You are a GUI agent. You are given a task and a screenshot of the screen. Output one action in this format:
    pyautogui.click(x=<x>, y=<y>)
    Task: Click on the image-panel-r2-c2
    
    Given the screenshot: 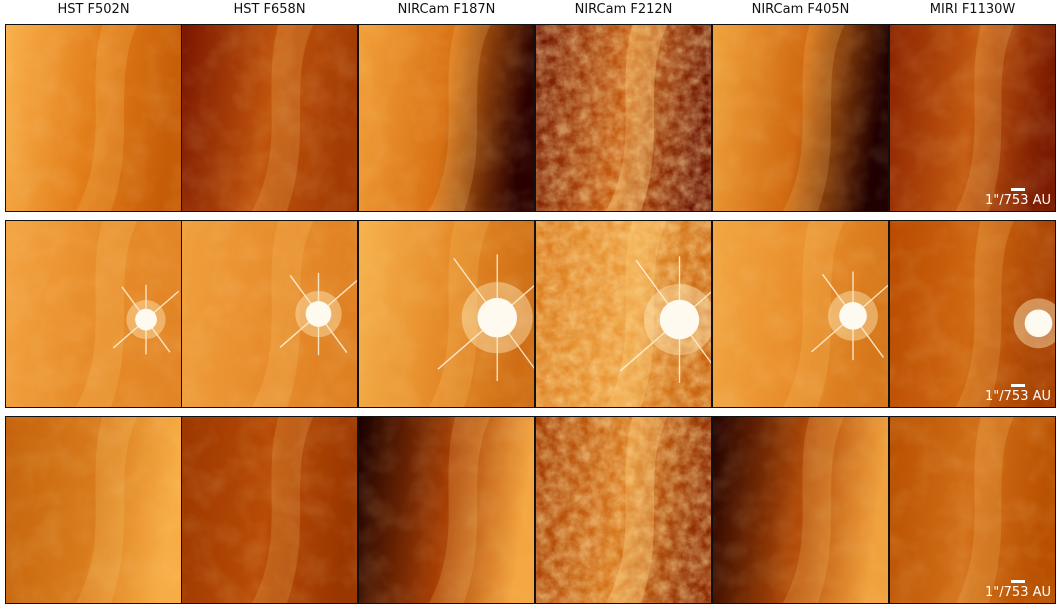 What is the action you would take?
    pyautogui.click(x=269, y=314)
    